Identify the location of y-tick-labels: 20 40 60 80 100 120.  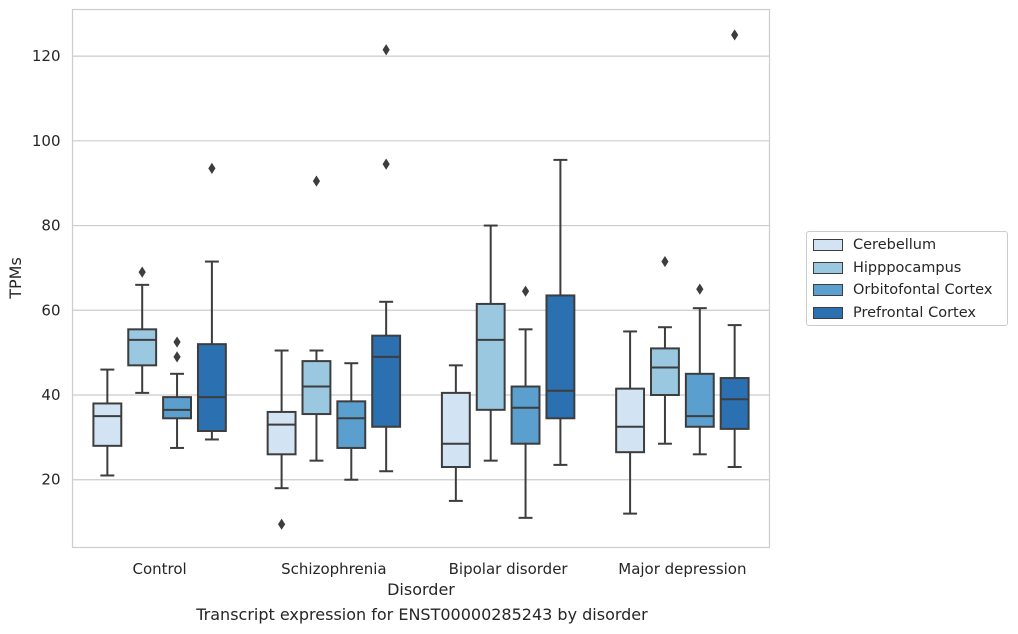
(46, 268).